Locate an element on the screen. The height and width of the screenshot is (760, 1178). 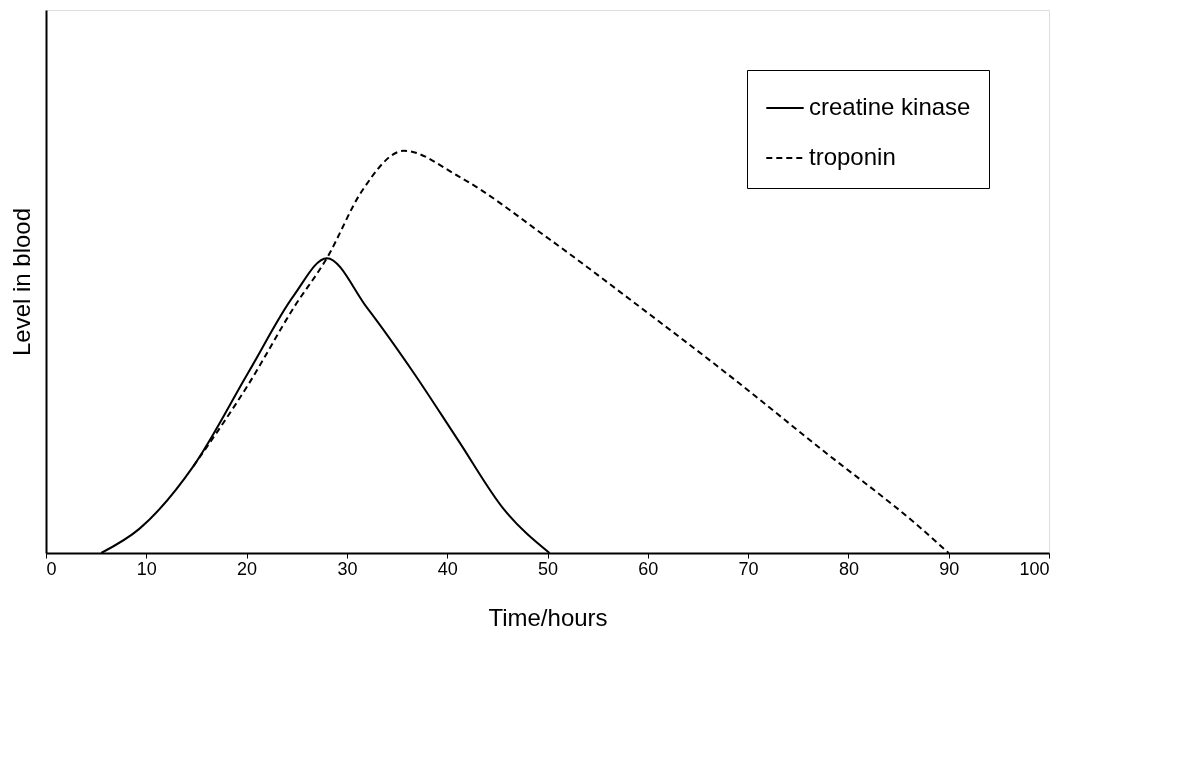
x-tick-label: 20 is located at coordinates (247, 568).